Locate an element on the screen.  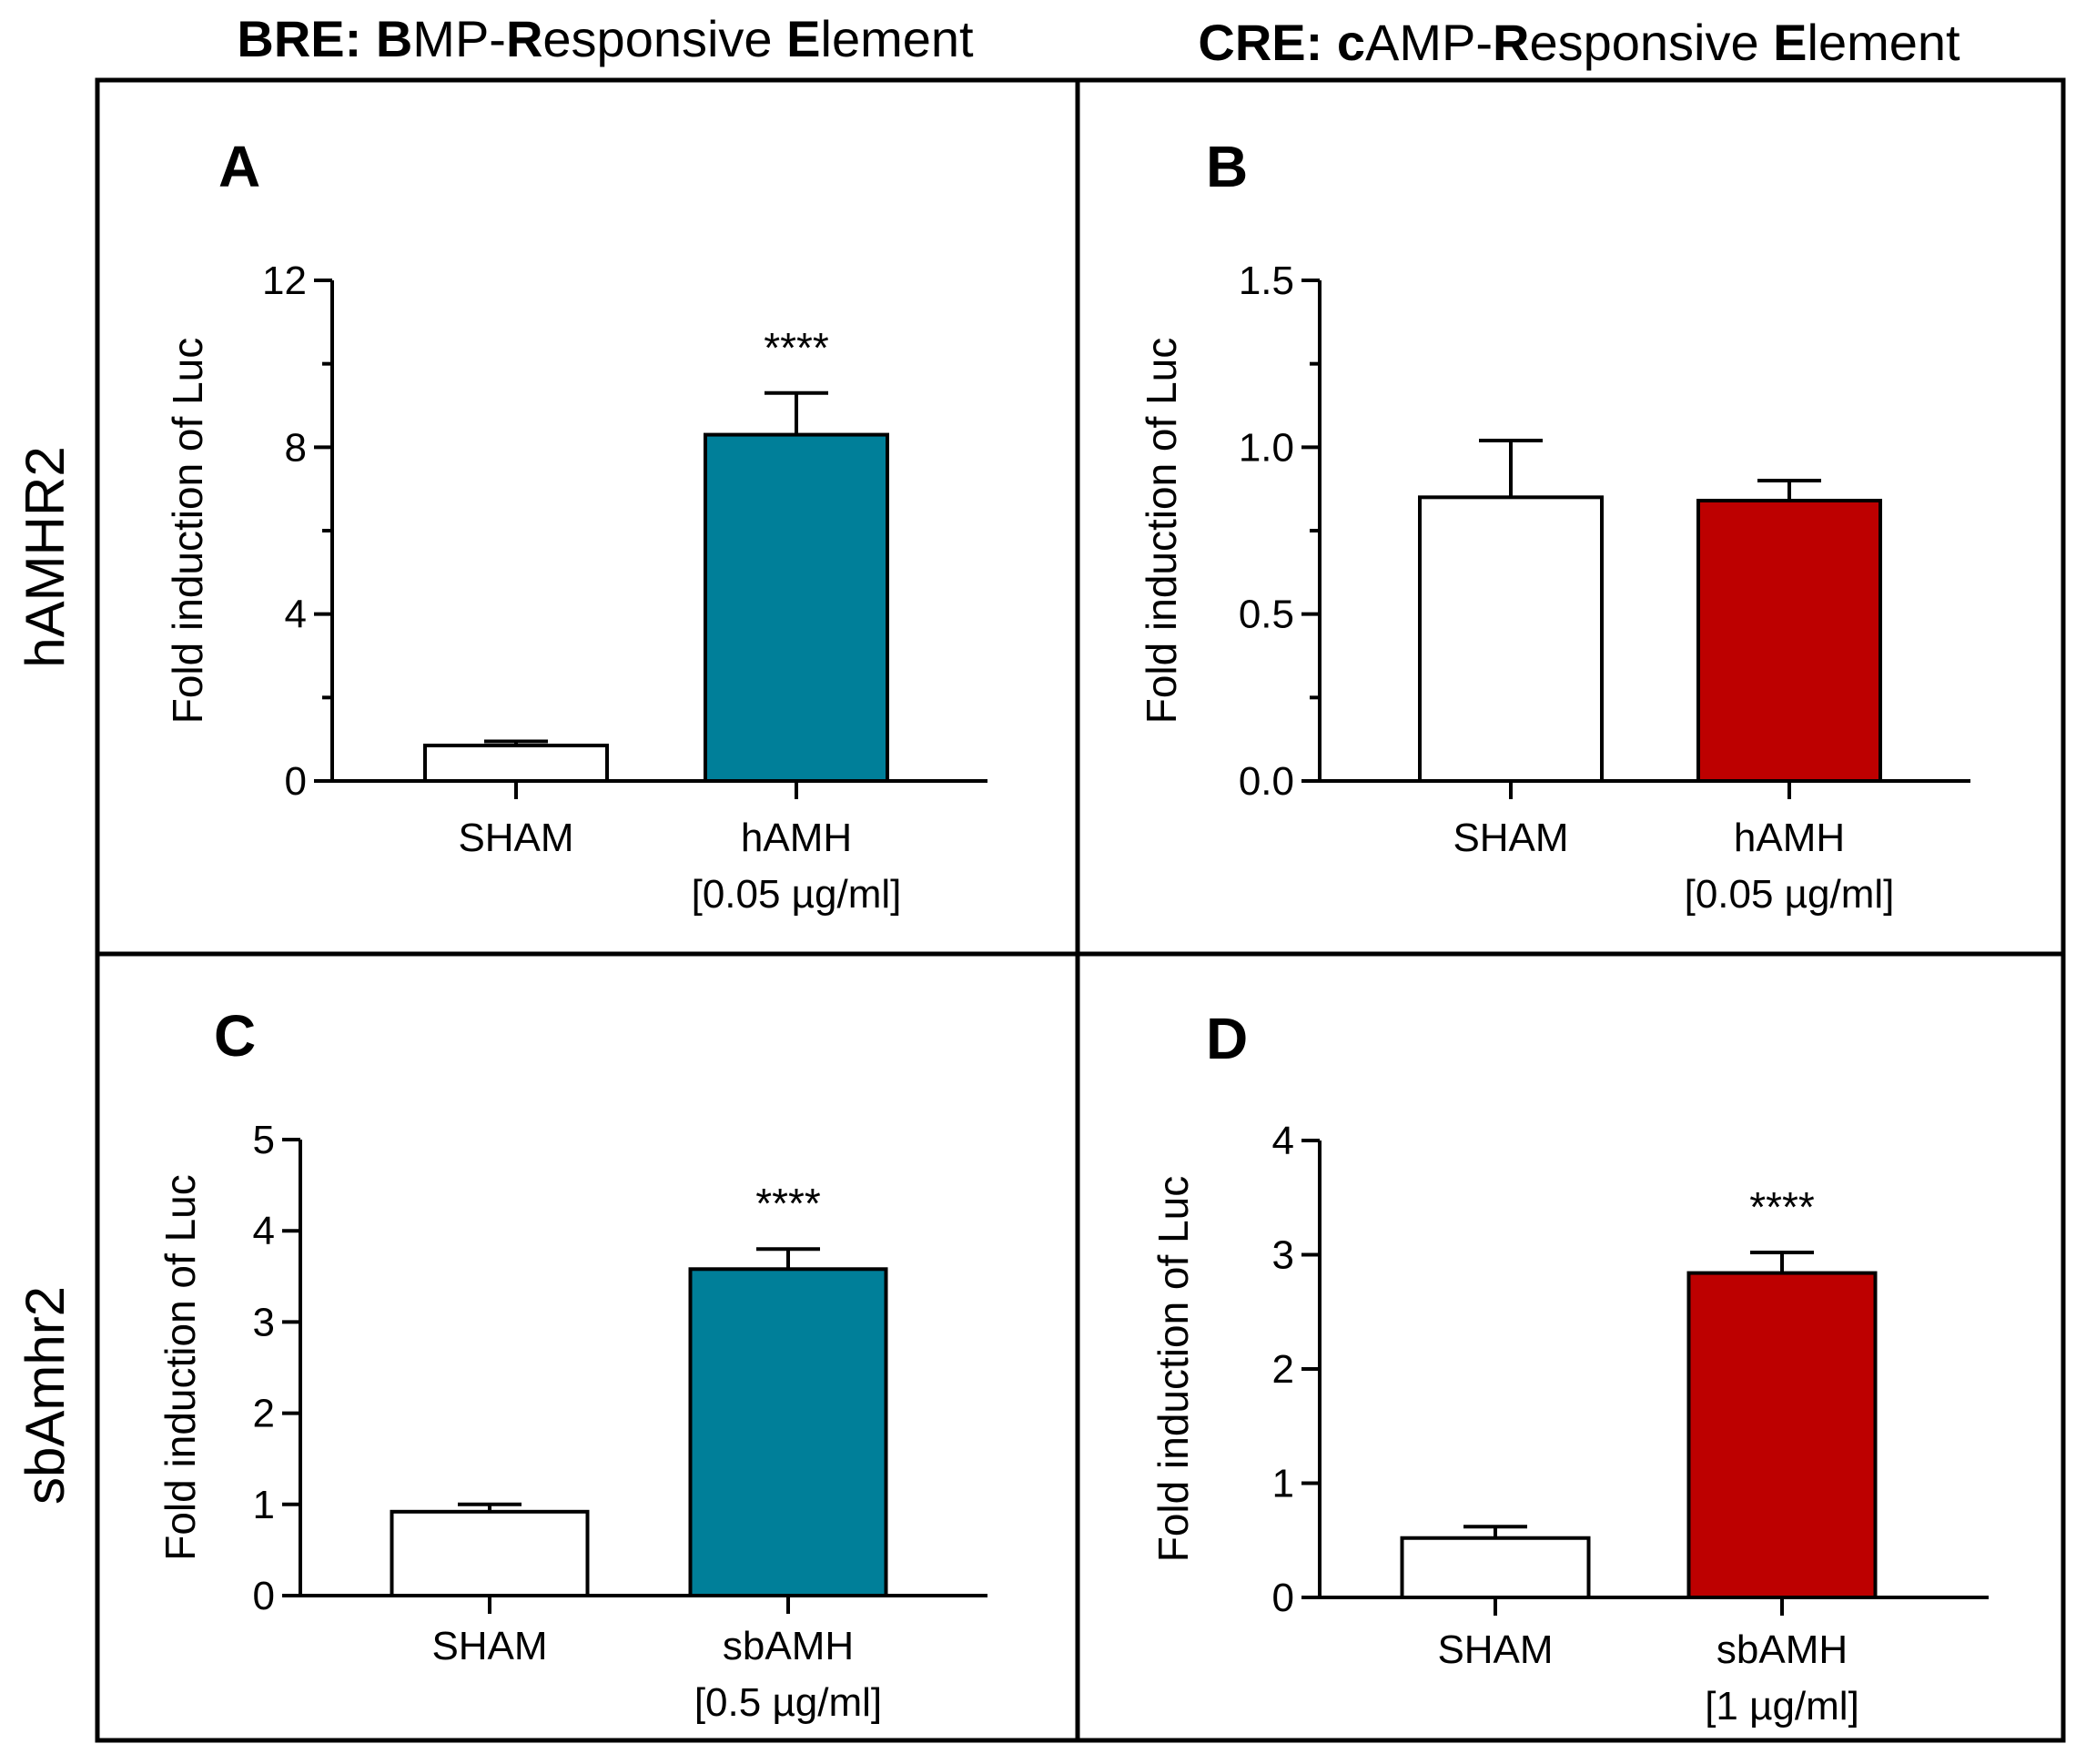
y-tick-label: 12 is located at coordinates (284, 281).